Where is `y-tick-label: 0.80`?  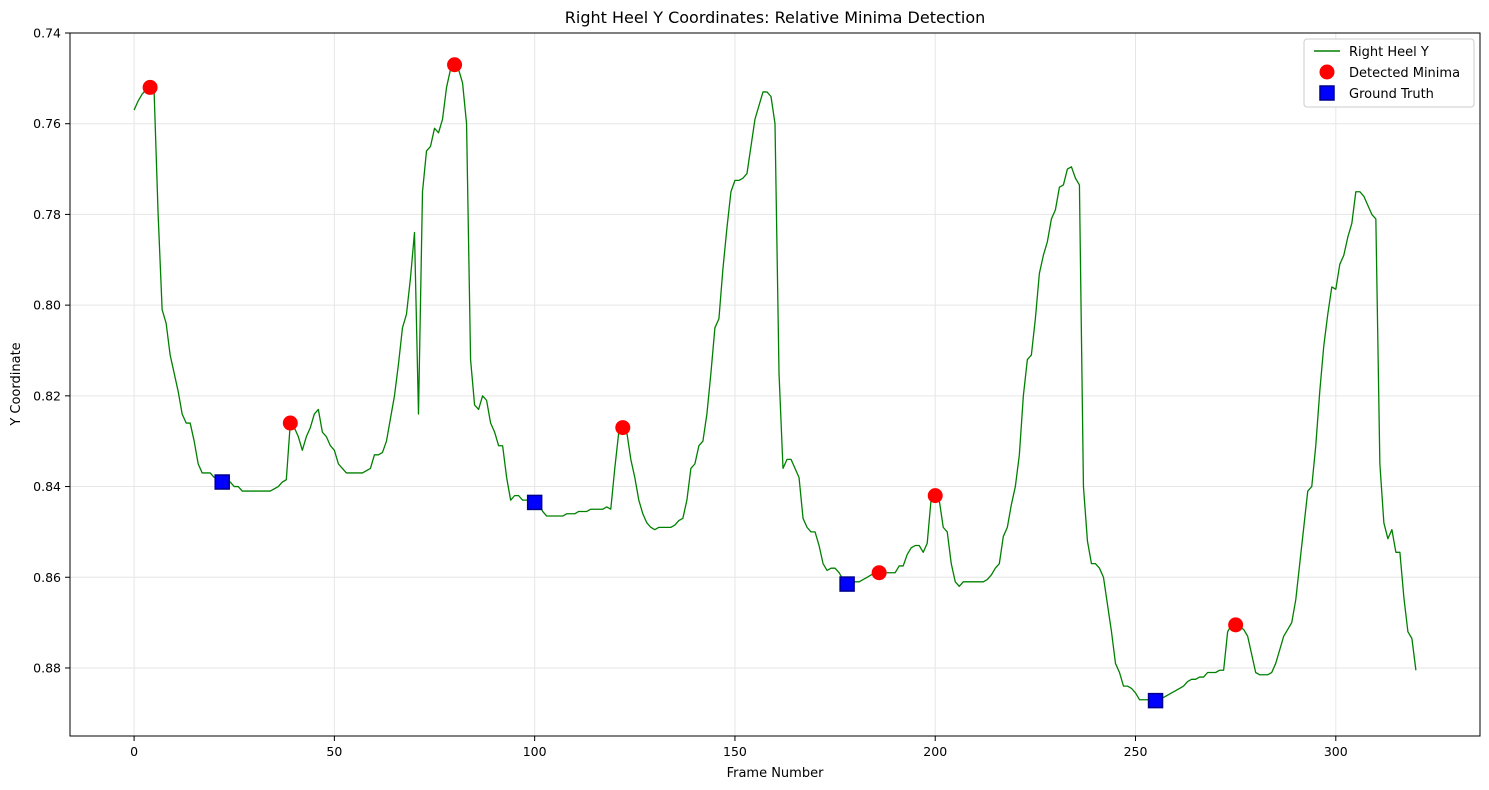
y-tick-label: 0.80 is located at coordinates (47, 305).